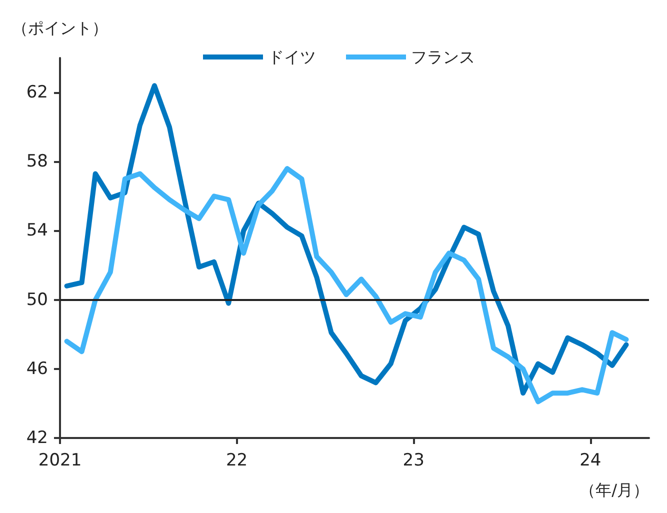 The image size is (667, 513). Describe the element at coordinates (37, 368) in the screenshot. I see `y-tick-label: 46` at that location.